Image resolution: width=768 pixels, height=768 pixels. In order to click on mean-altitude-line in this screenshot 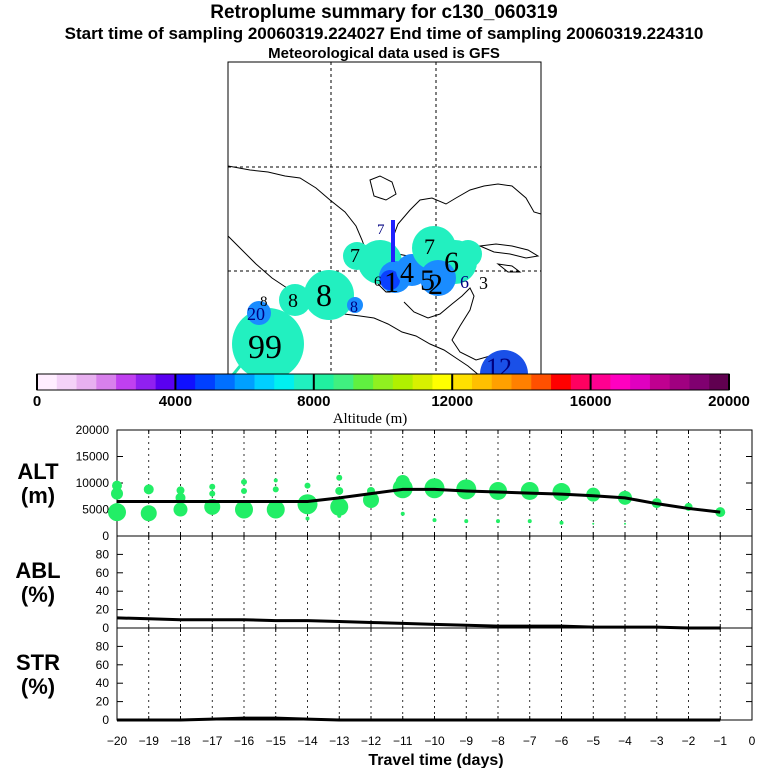, I will do `click(419, 500)`.